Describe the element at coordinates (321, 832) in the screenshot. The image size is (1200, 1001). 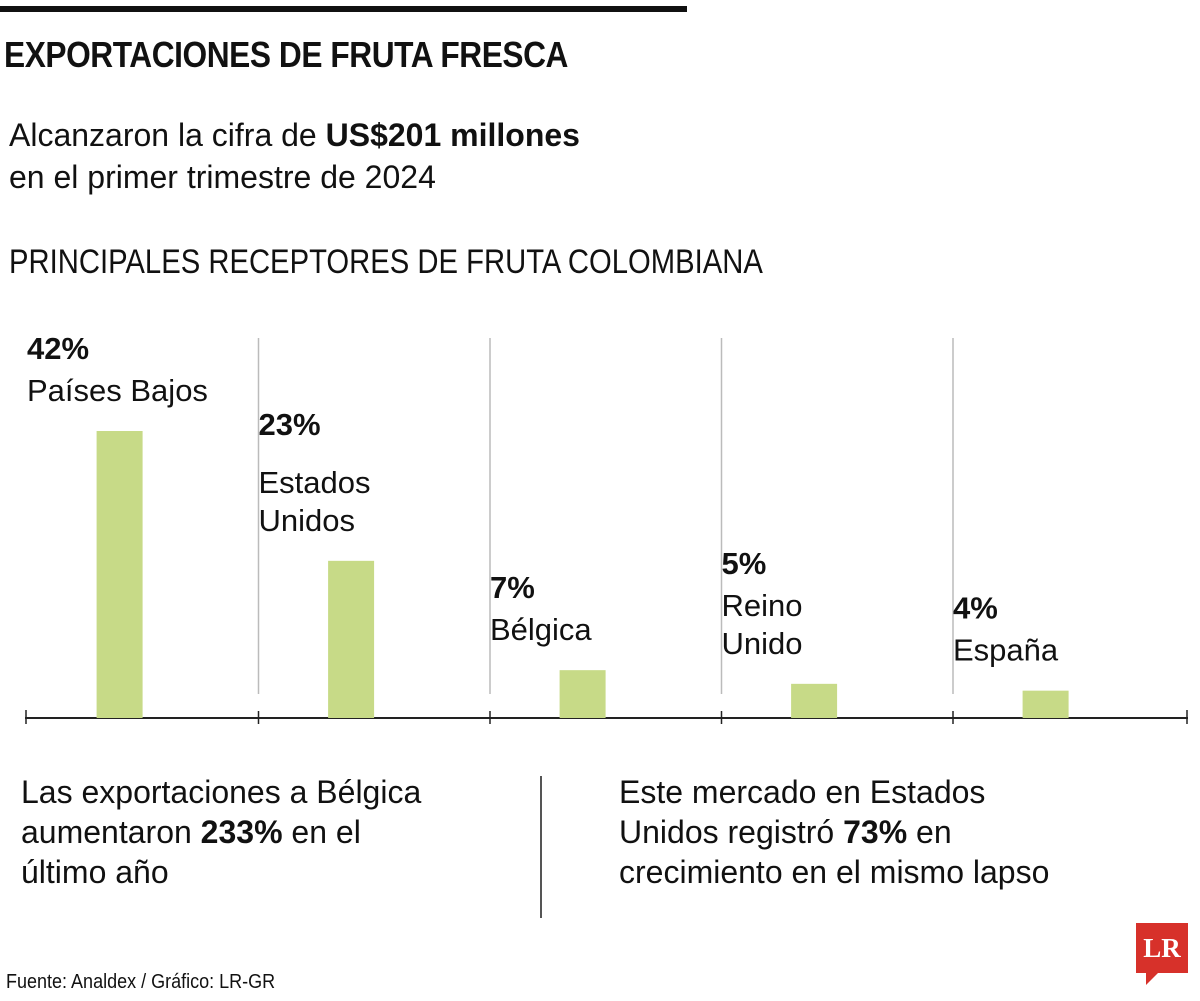
I see `note-left-text-b: en el` at that location.